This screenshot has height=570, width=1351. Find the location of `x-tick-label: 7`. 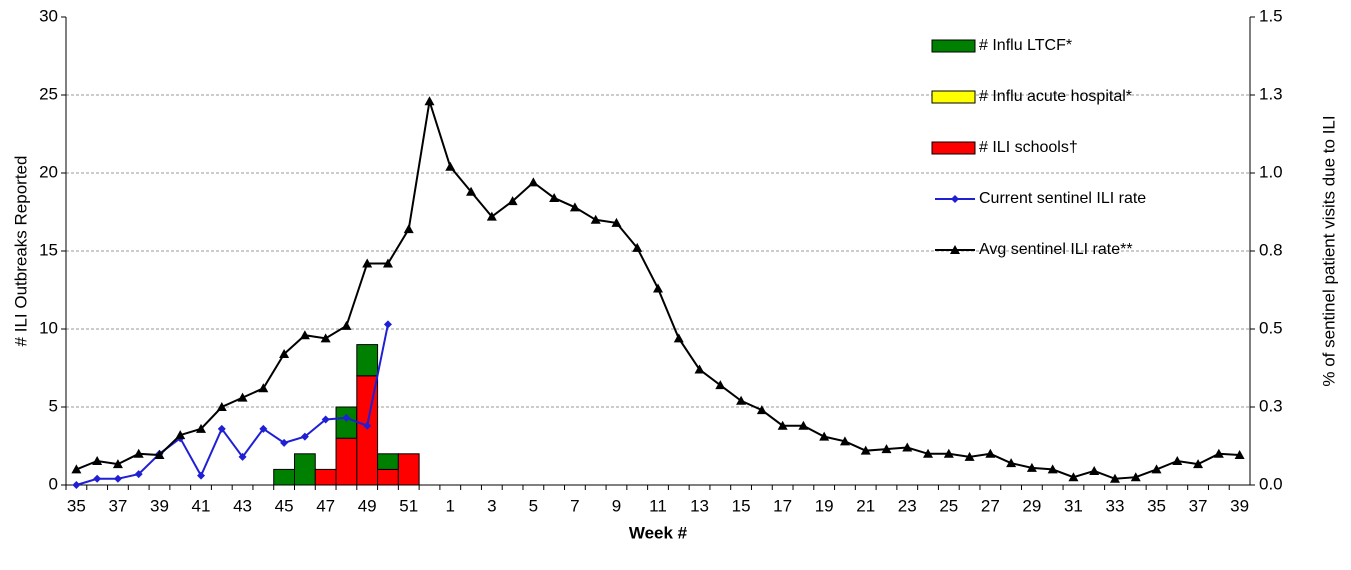

x-tick-label: 7 is located at coordinates (574, 505).